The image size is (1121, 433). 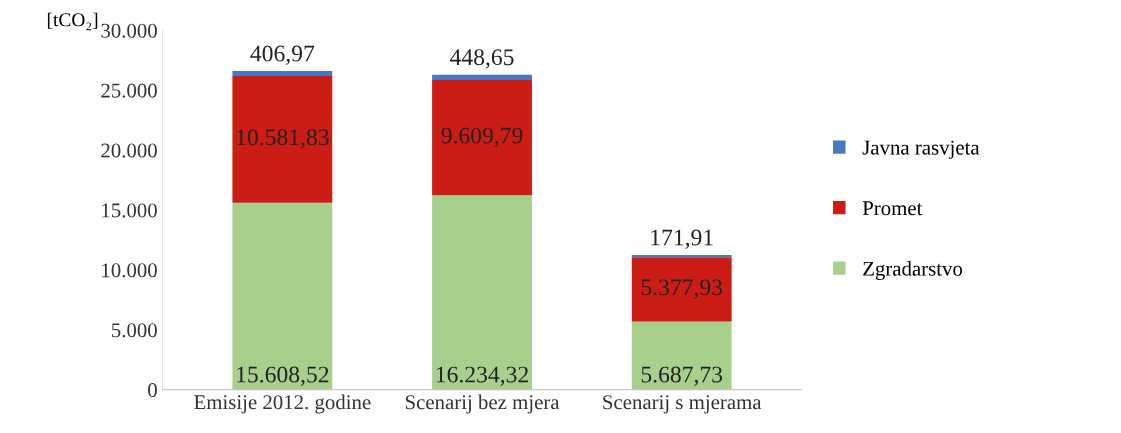 I want to click on data-label: 448,65, so click(x=482, y=59).